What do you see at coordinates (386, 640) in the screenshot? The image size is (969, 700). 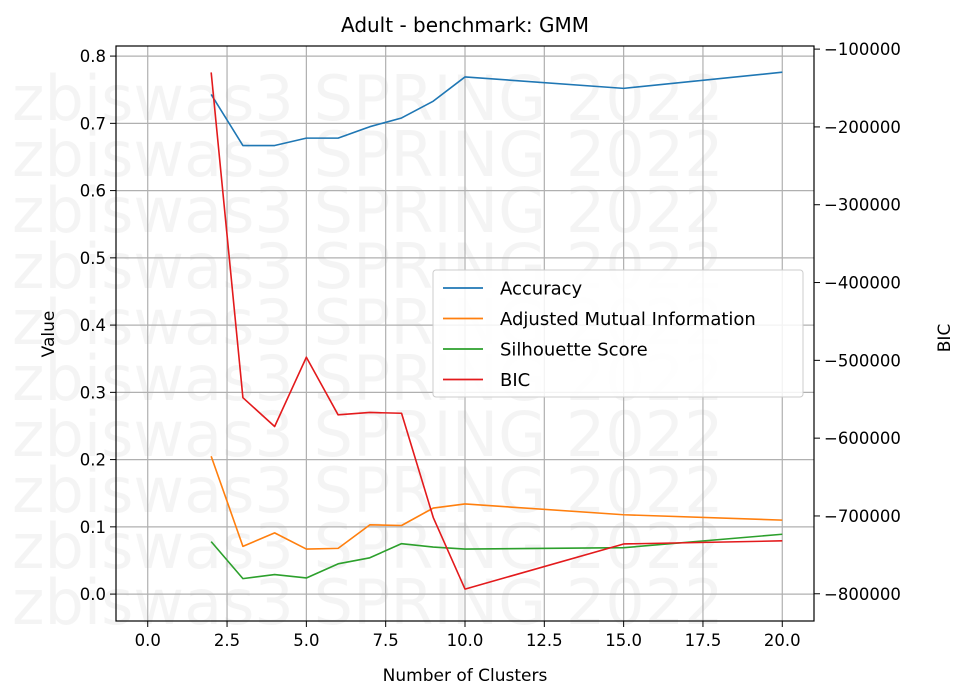 I see `x-tick-label: 7.5` at bounding box center [386, 640].